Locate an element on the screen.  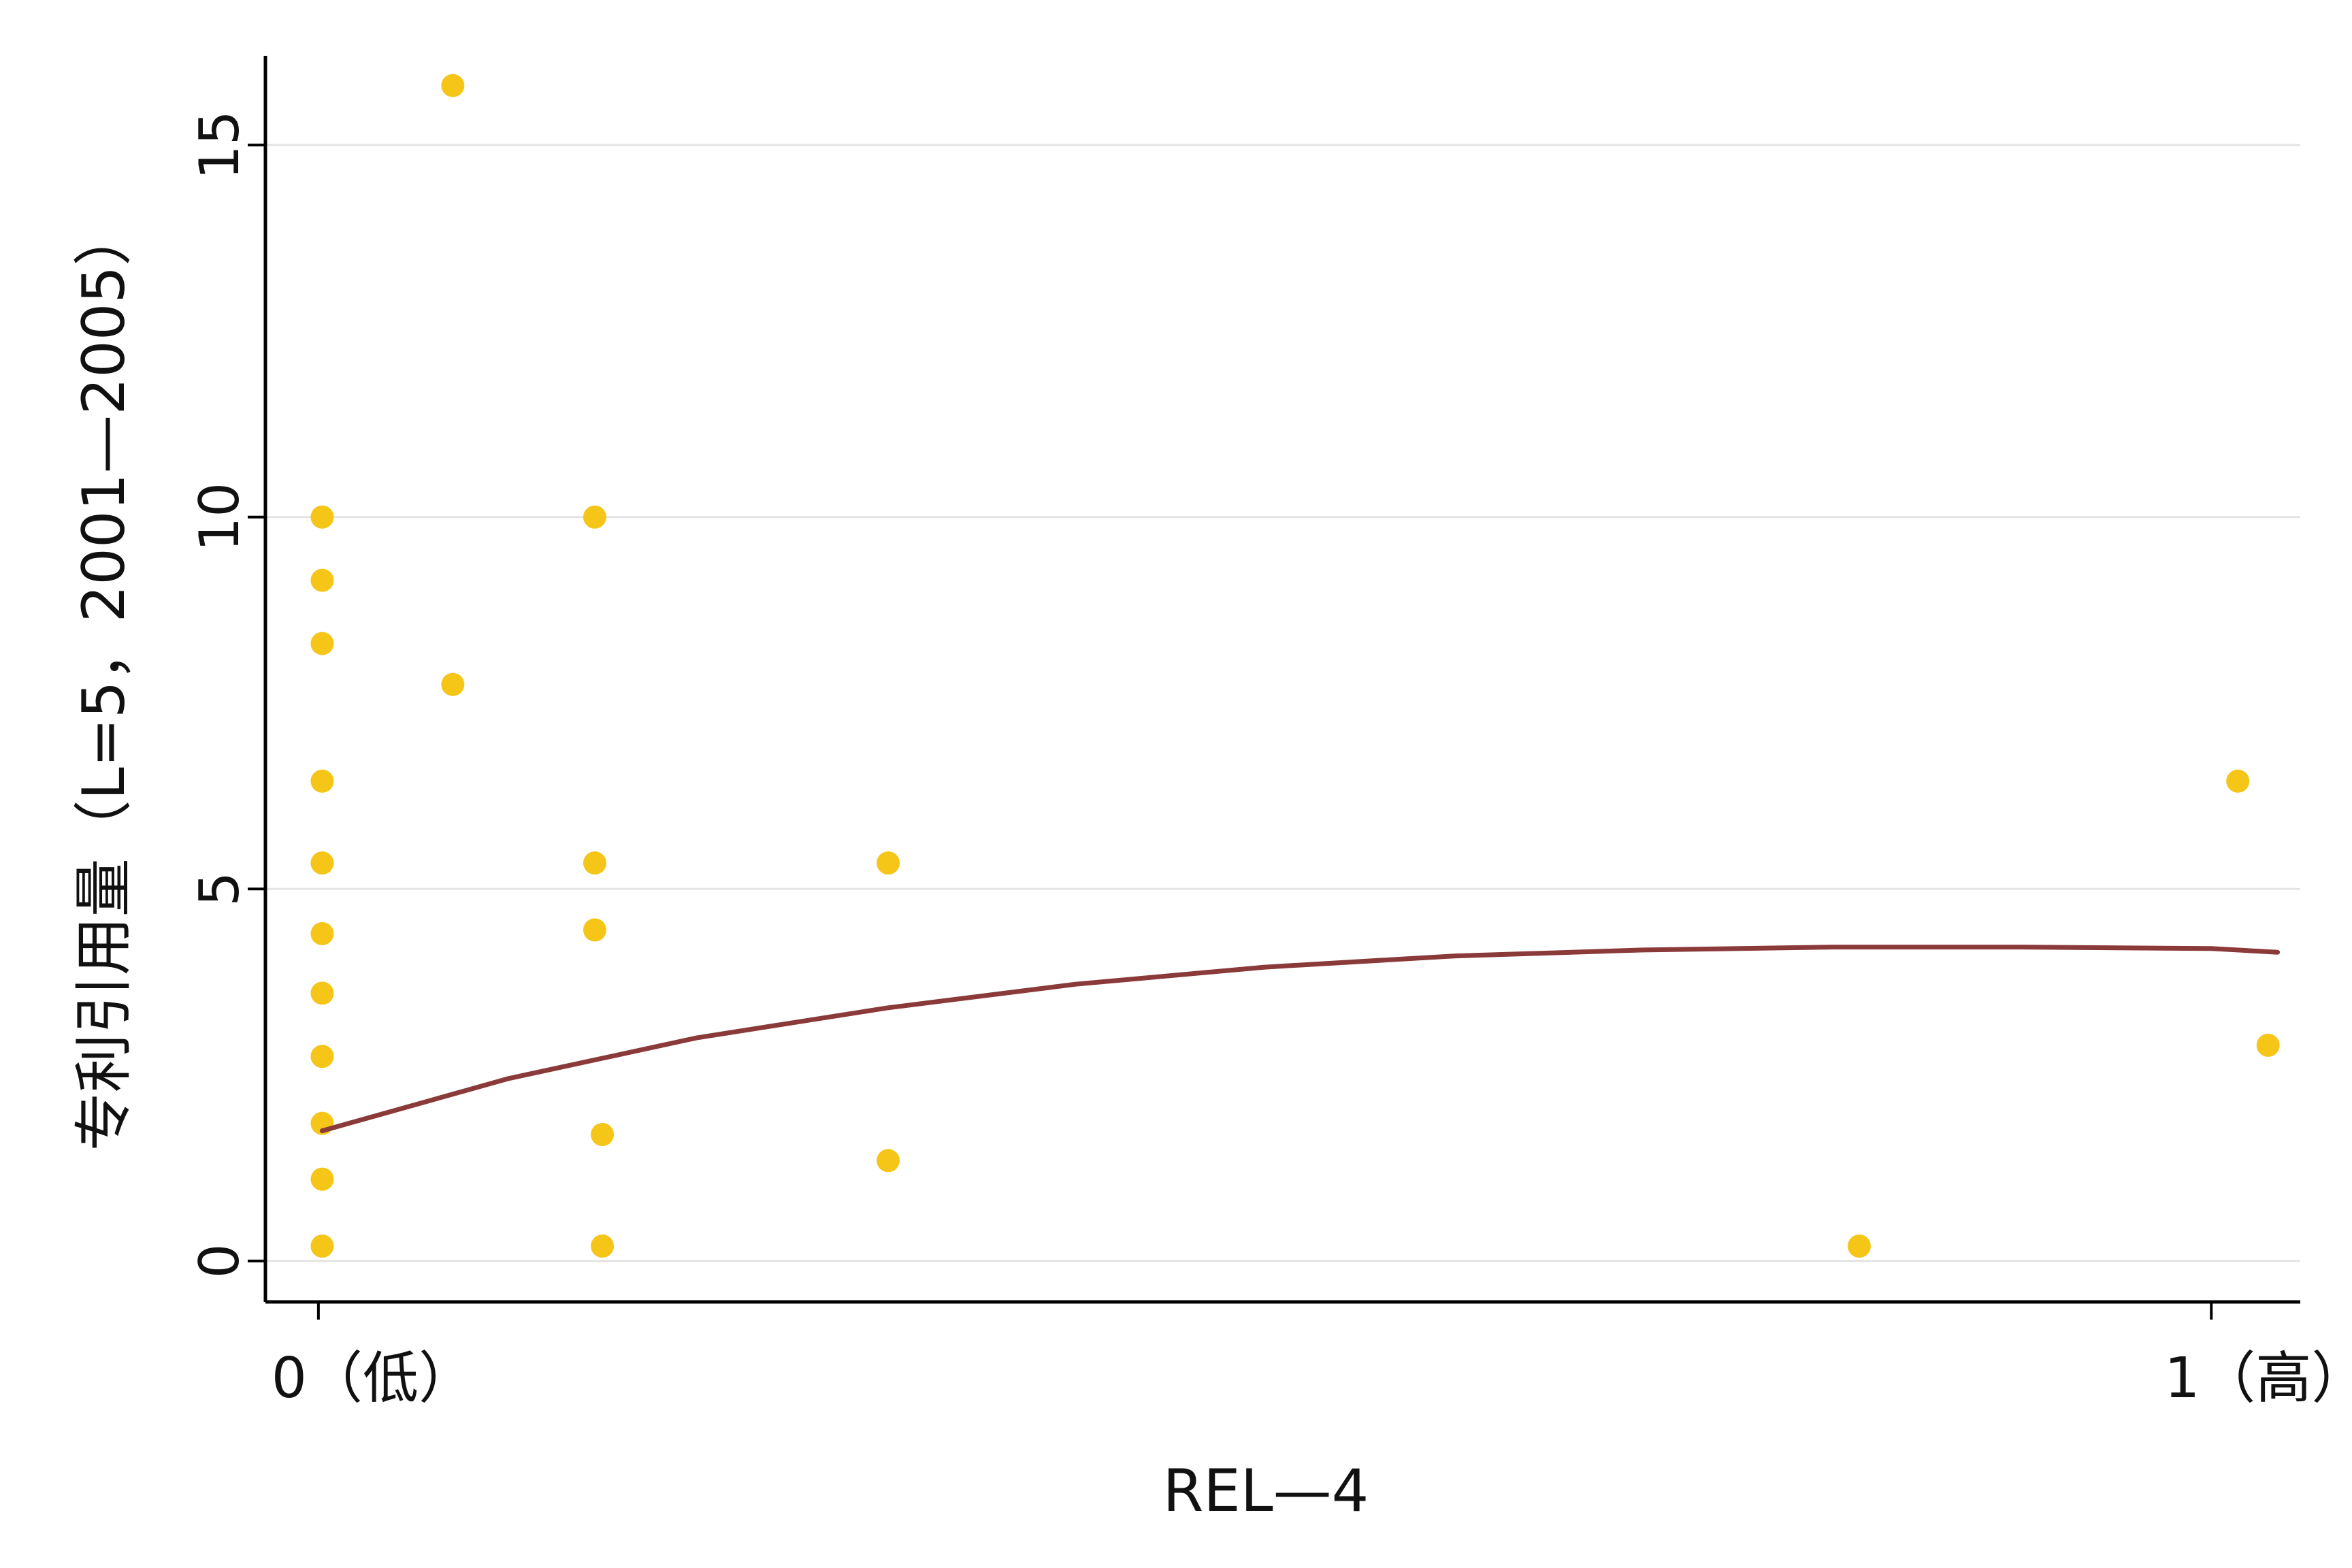
x-tick-label-0: 0（低） is located at coordinates (373, 1379).